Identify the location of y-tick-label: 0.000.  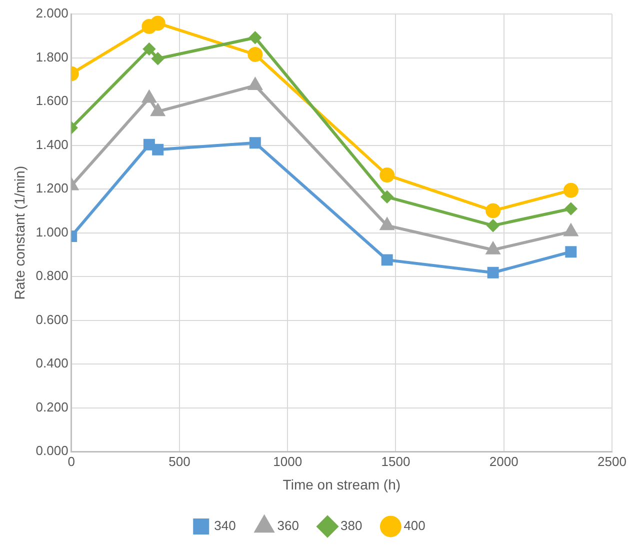
(52, 450).